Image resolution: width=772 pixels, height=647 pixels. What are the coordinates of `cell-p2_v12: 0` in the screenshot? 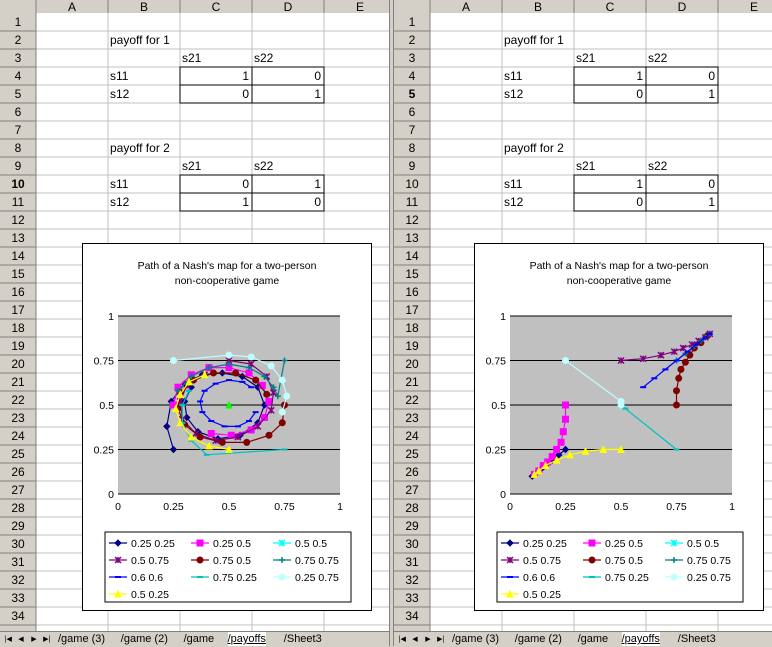 It's located at (711, 184).